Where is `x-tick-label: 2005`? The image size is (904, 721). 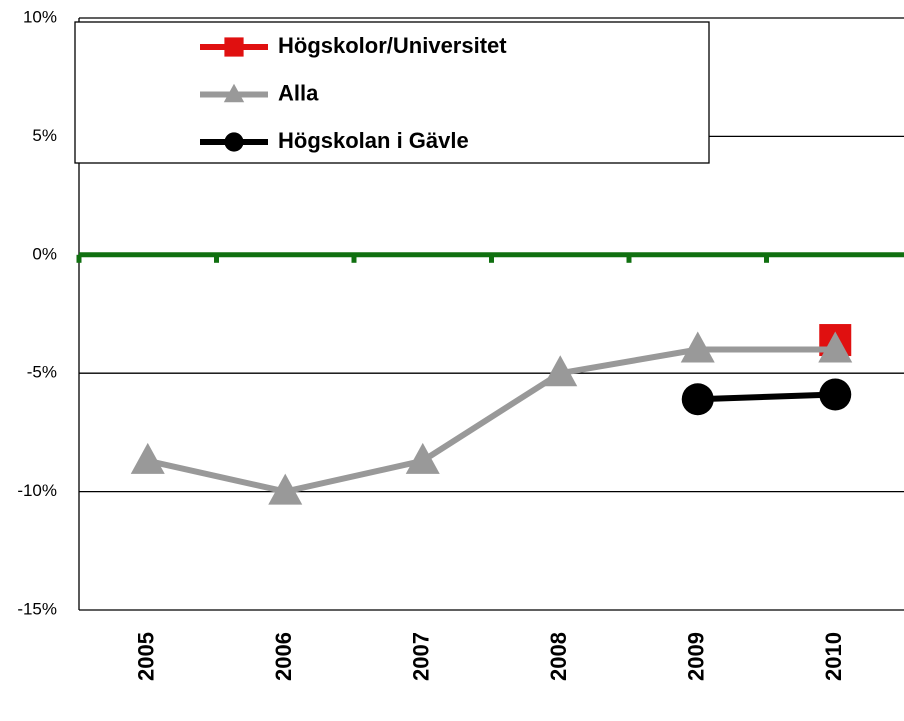 x-tick-label: 2005 is located at coordinates (146, 656).